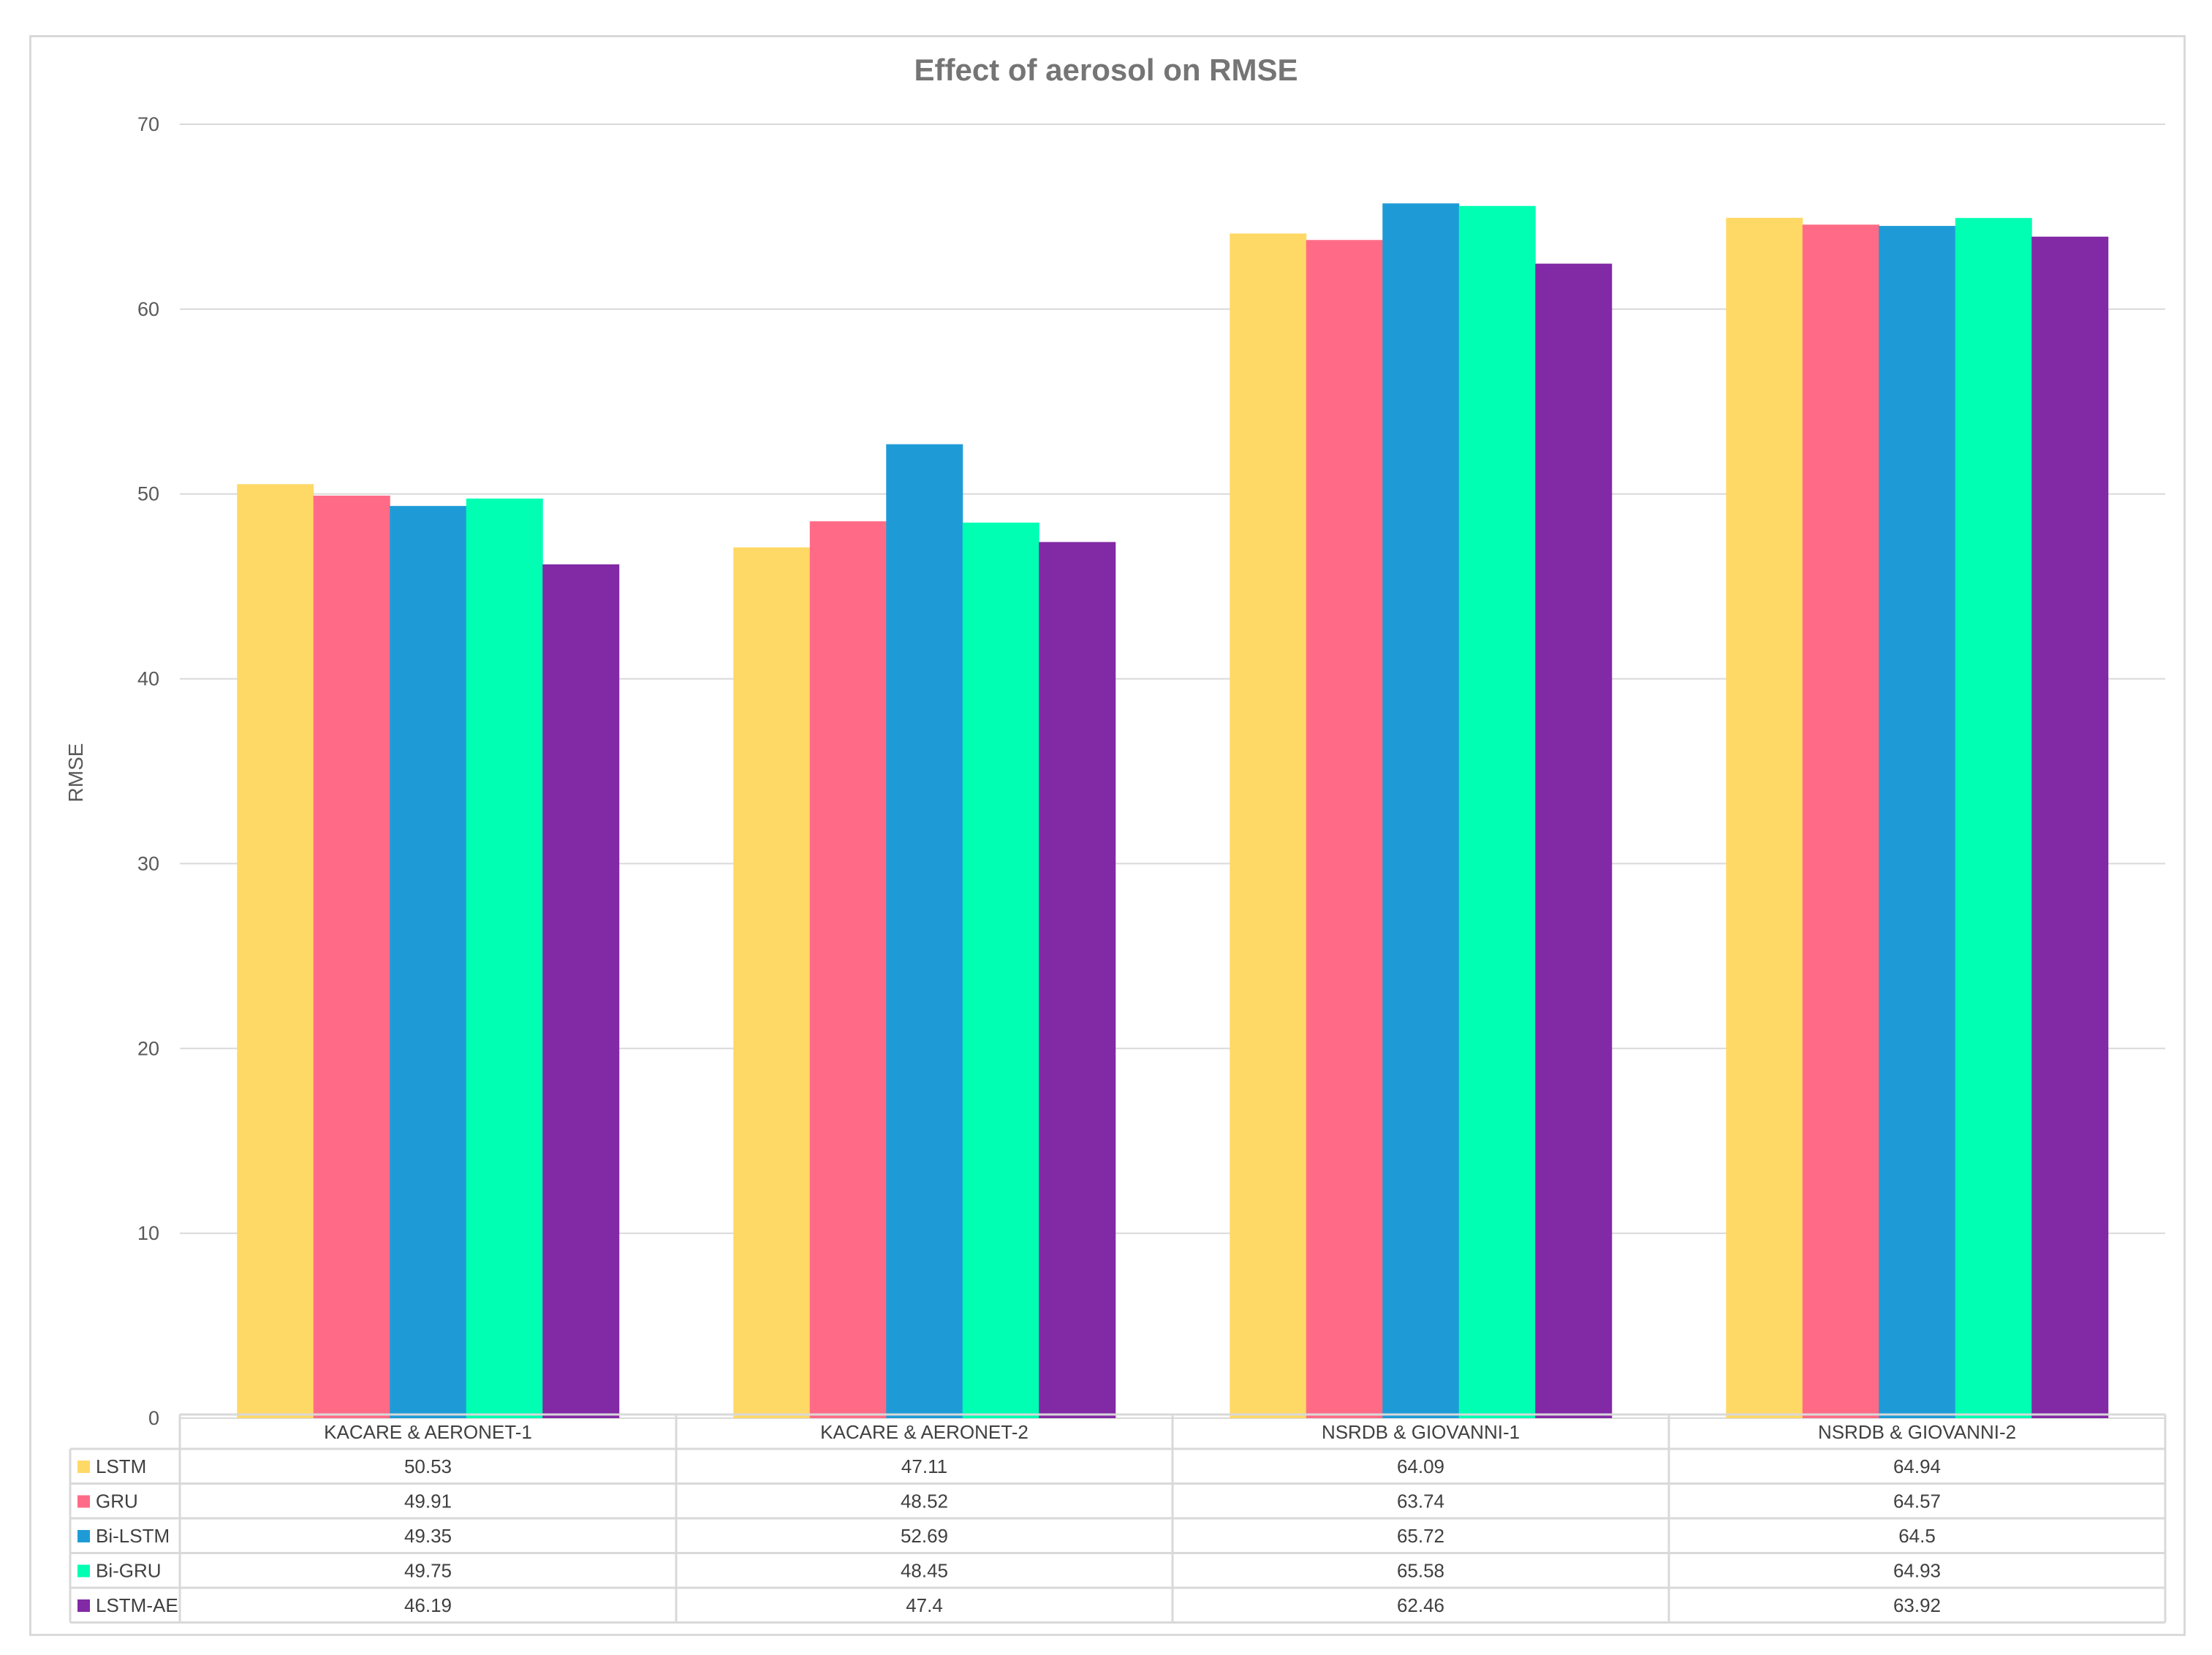  What do you see at coordinates (129, 1571) in the screenshot?
I see `series-name-bi-gru: Bi-GRU` at bounding box center [129, 1571].